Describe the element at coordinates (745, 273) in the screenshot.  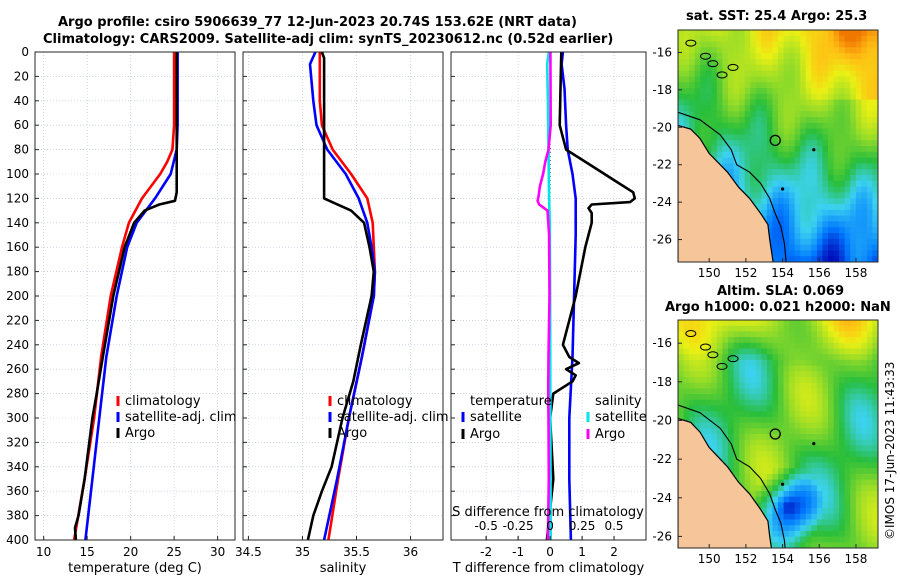
I see `lon-tick-label: 152` at that location.